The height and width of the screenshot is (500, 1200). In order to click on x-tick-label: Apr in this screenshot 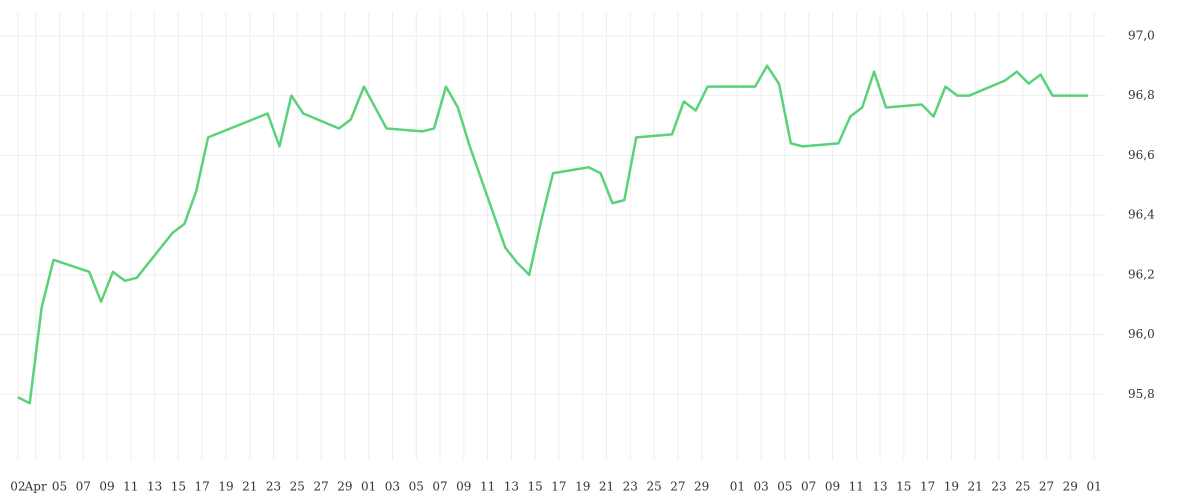, I will do `click(35, 487)`.